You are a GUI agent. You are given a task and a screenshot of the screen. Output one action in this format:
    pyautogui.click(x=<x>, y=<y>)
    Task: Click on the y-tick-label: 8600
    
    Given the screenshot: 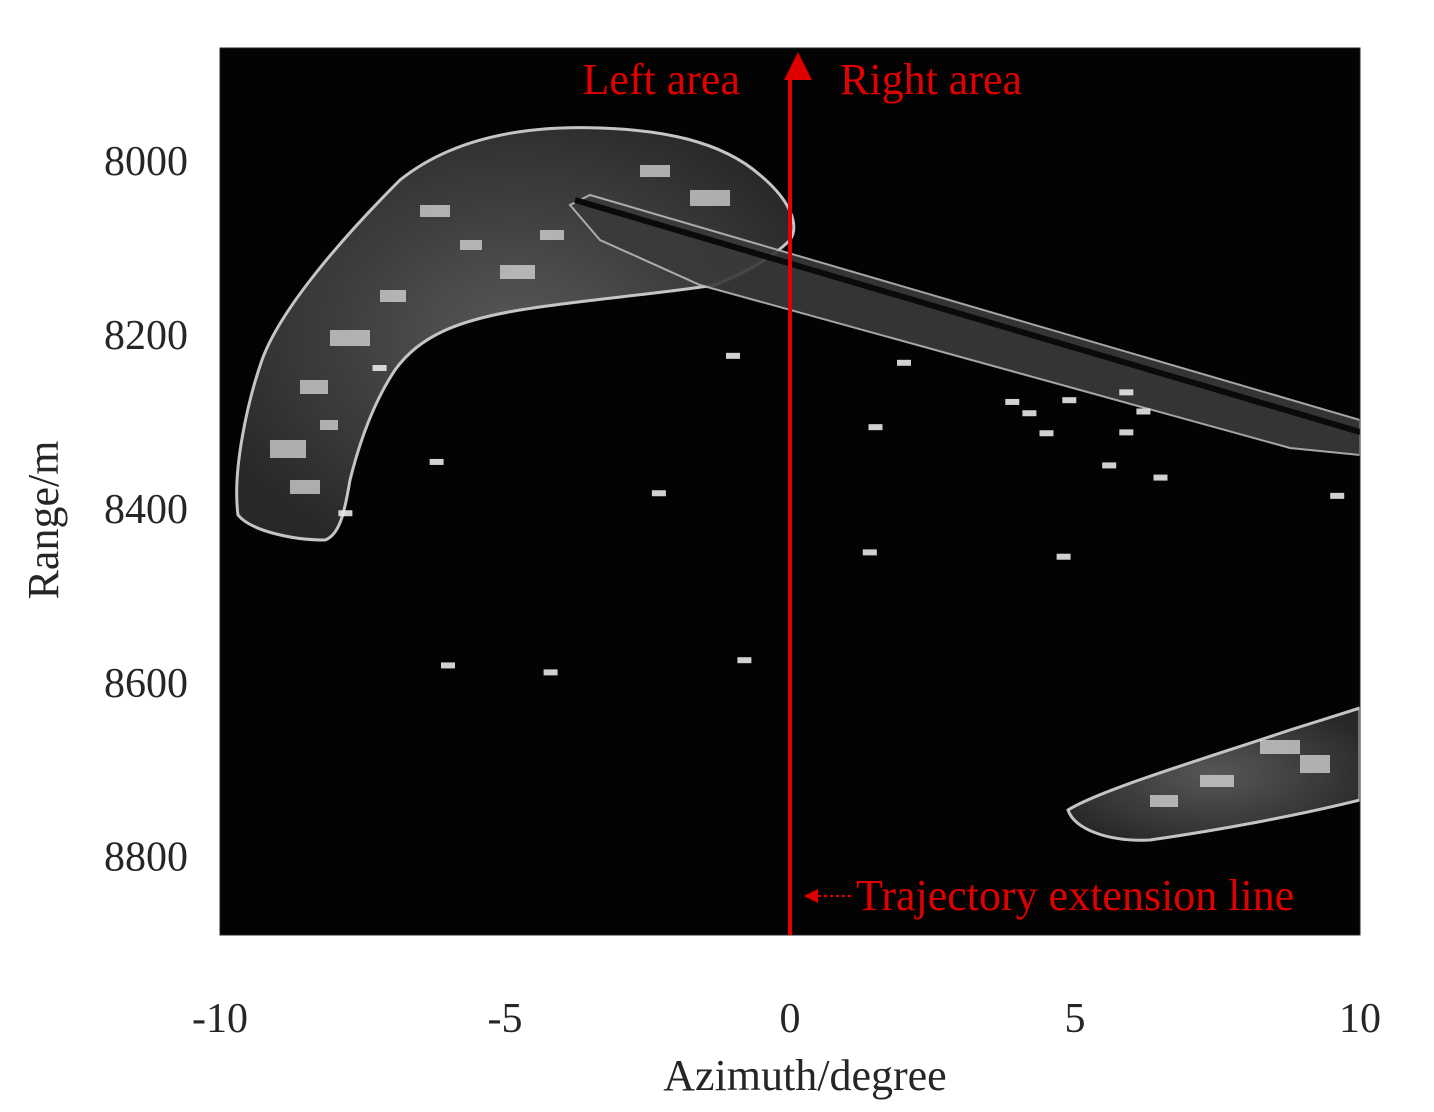 What is the action you would take?
    pyautogui.click(x=146, y=684)
    